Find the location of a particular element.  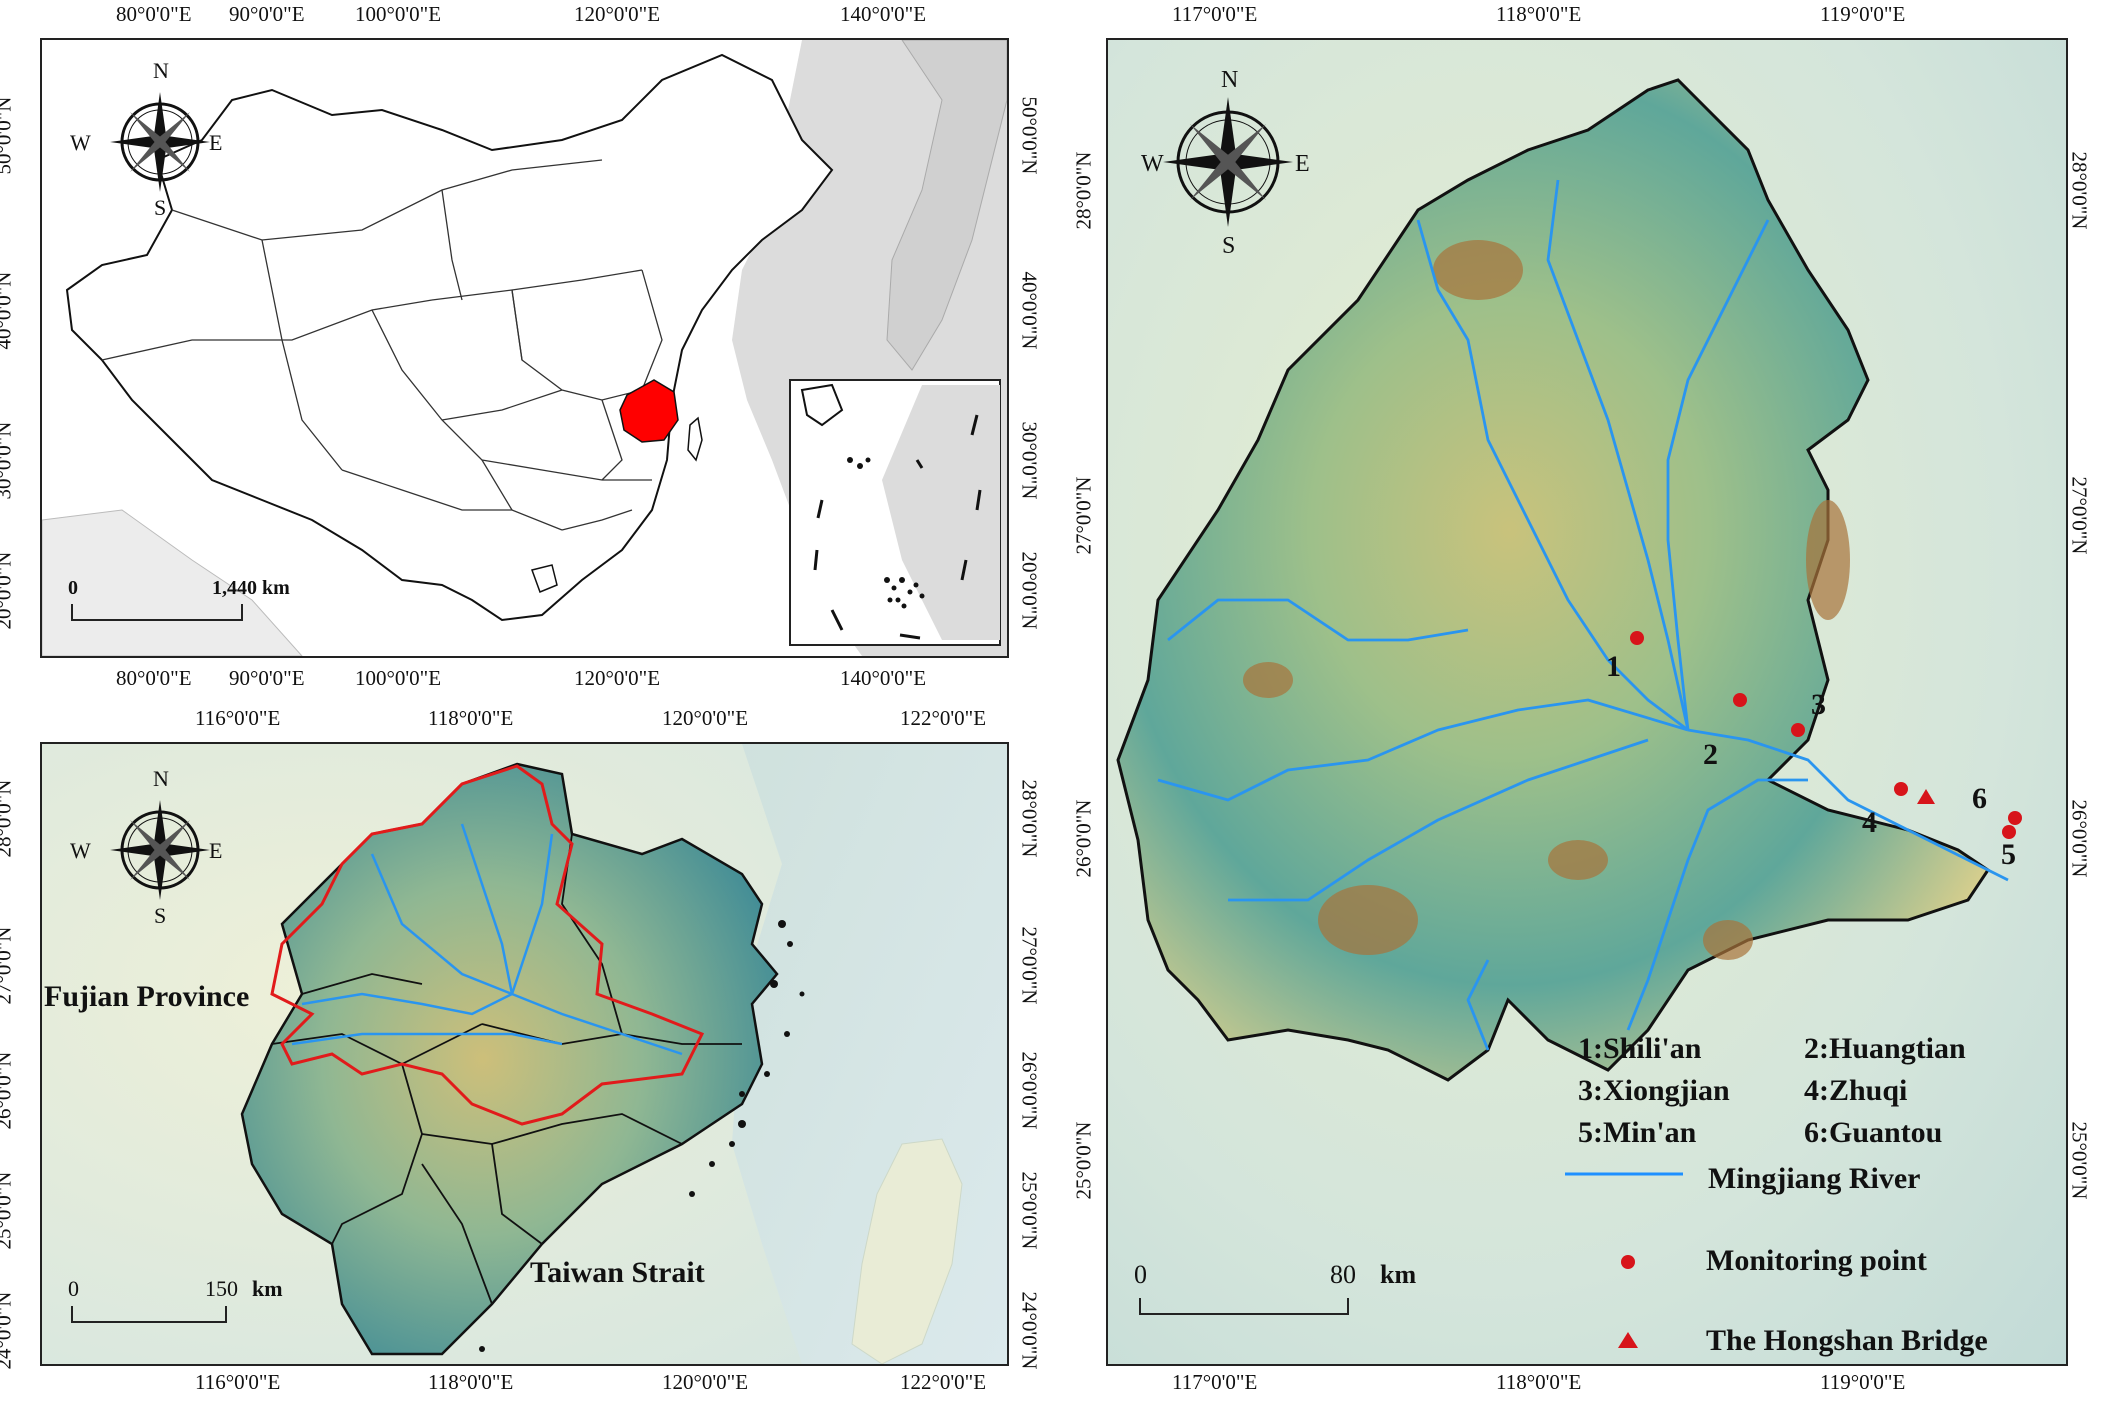

compass-s: S is located at coordinates (160, 915).